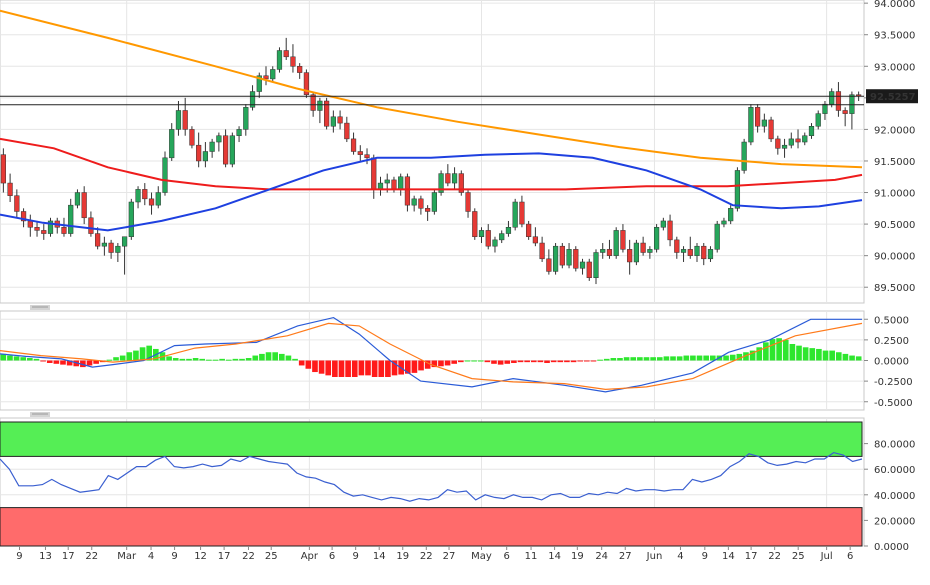 The height and width of the screenshot is (585, 930). I want to click on y-tick-label: 94.0000, so click(894, 5).